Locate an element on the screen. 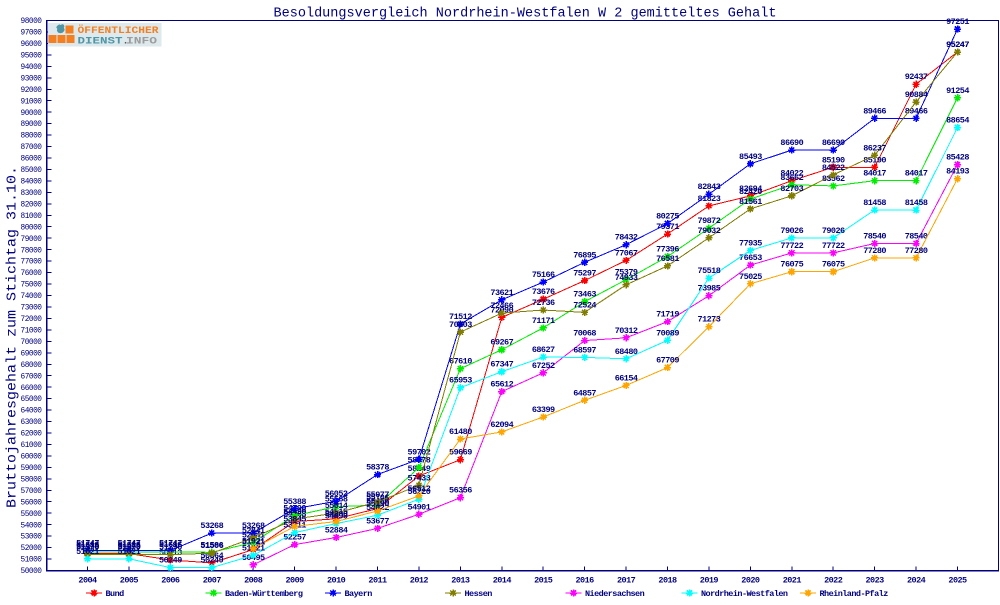 The height and width of the screenshot is (605, 1000). svg-text: 71512 is located at coordinates (460, 317).